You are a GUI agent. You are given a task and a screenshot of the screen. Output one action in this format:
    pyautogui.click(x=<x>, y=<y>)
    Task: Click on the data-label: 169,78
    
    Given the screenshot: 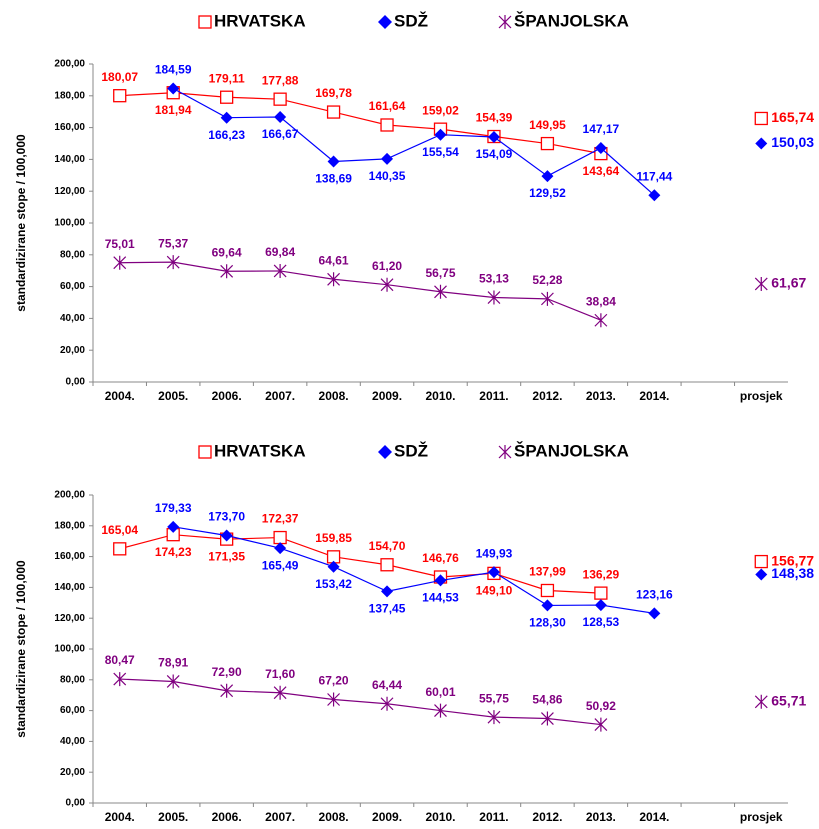 What is the action you would take?
    pyautogui.click(x=333, y=93)
    